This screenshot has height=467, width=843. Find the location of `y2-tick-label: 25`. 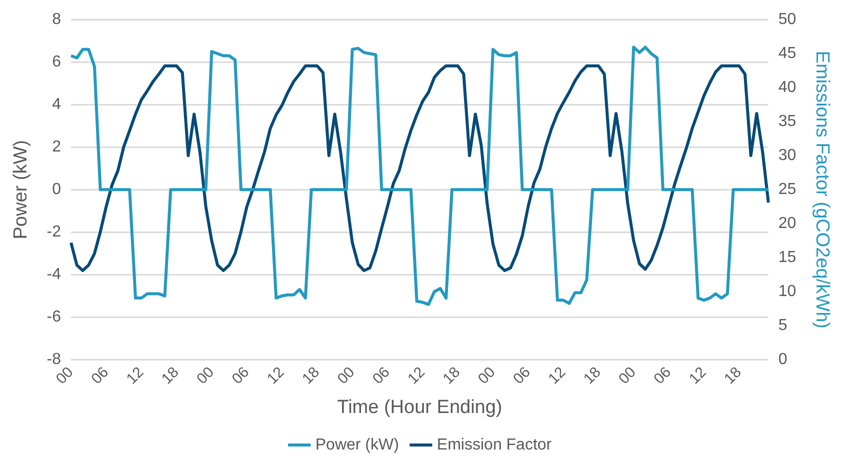

y2-tick-label: 25 is located at coordinates (787, 189).